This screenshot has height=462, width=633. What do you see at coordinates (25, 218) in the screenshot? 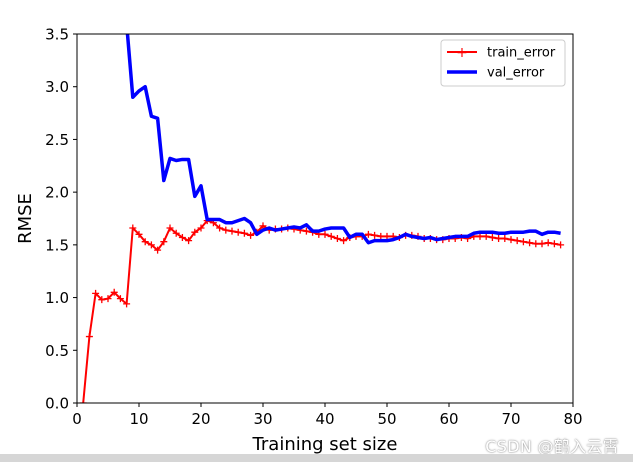
I see `y-axis-title: RMSE` at bounding box center [25, 218].